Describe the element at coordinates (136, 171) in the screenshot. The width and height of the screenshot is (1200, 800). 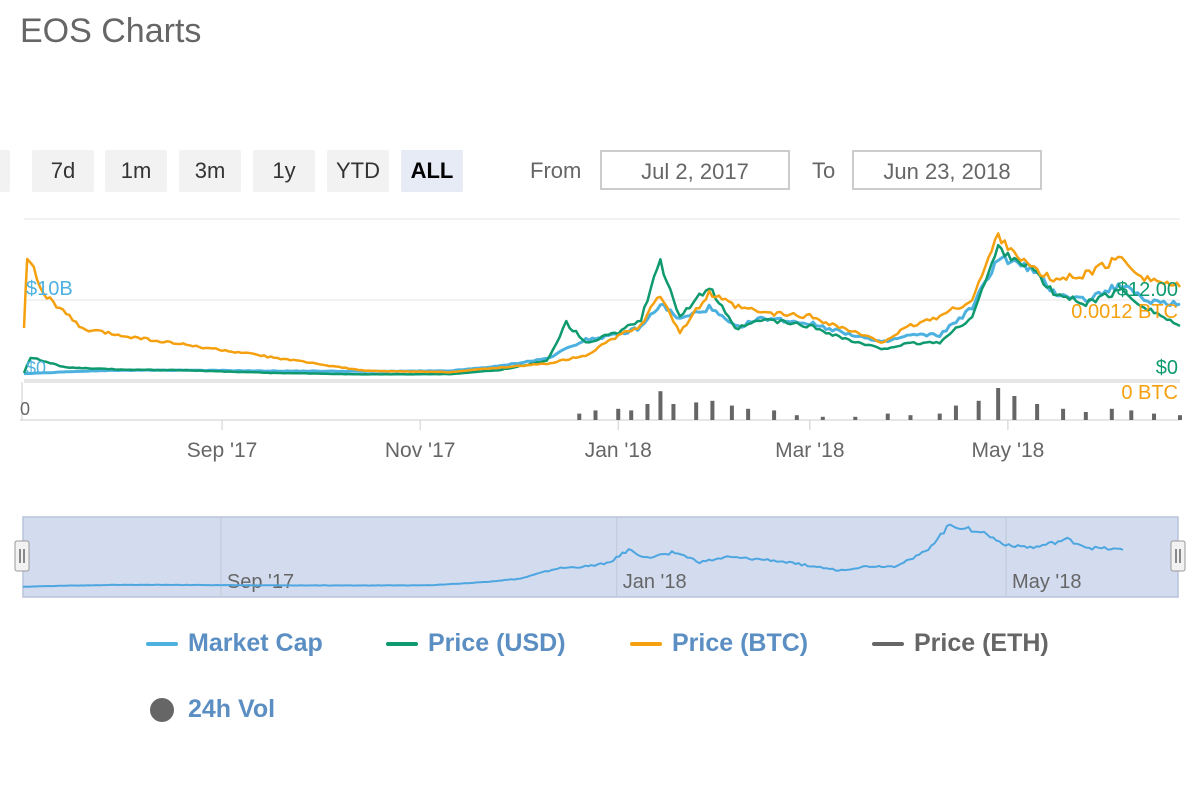
I see `range-button-1m: 1m` at that location.